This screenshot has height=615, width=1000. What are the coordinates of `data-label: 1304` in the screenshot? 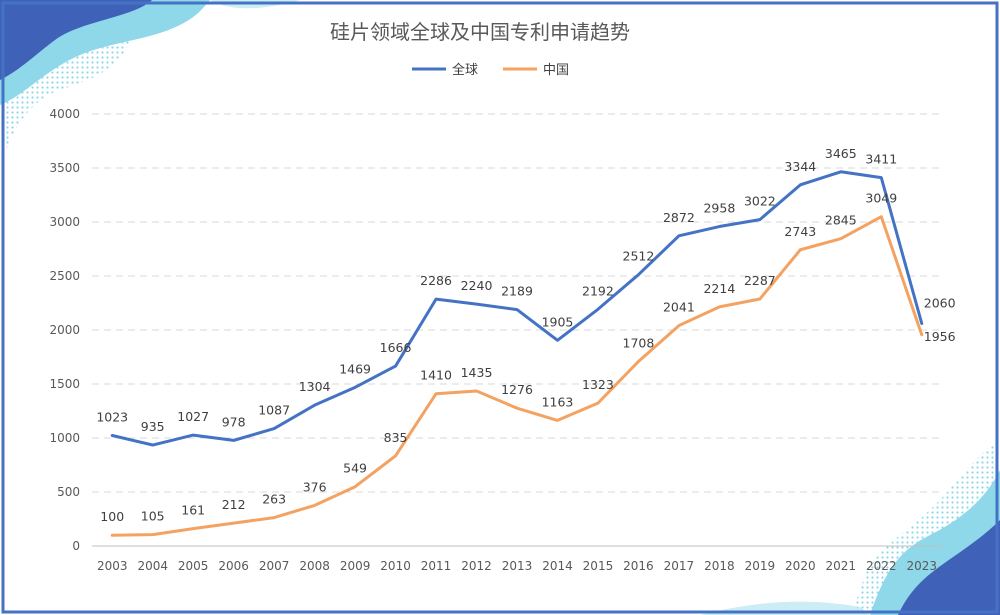 It's located at (315, 386).